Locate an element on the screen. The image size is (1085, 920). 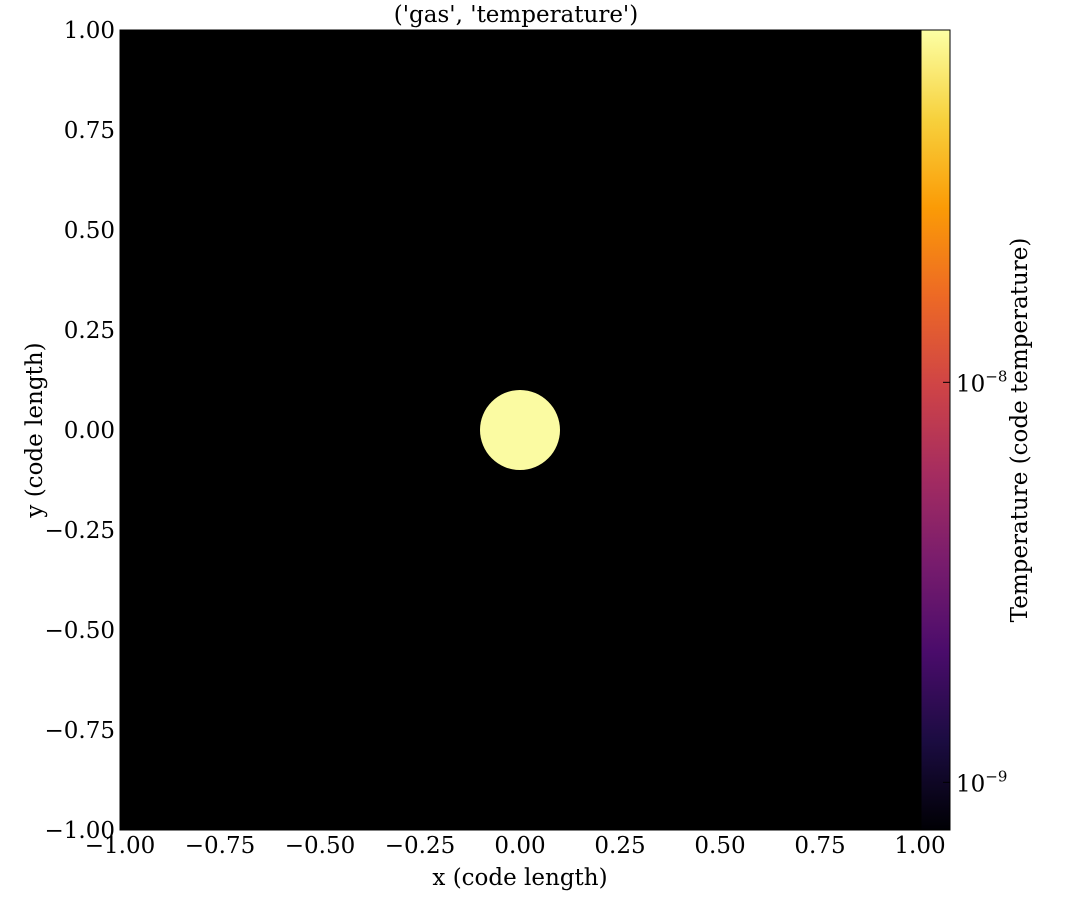
x-tick-label: −0.75 is located at coordinates (220, 846).